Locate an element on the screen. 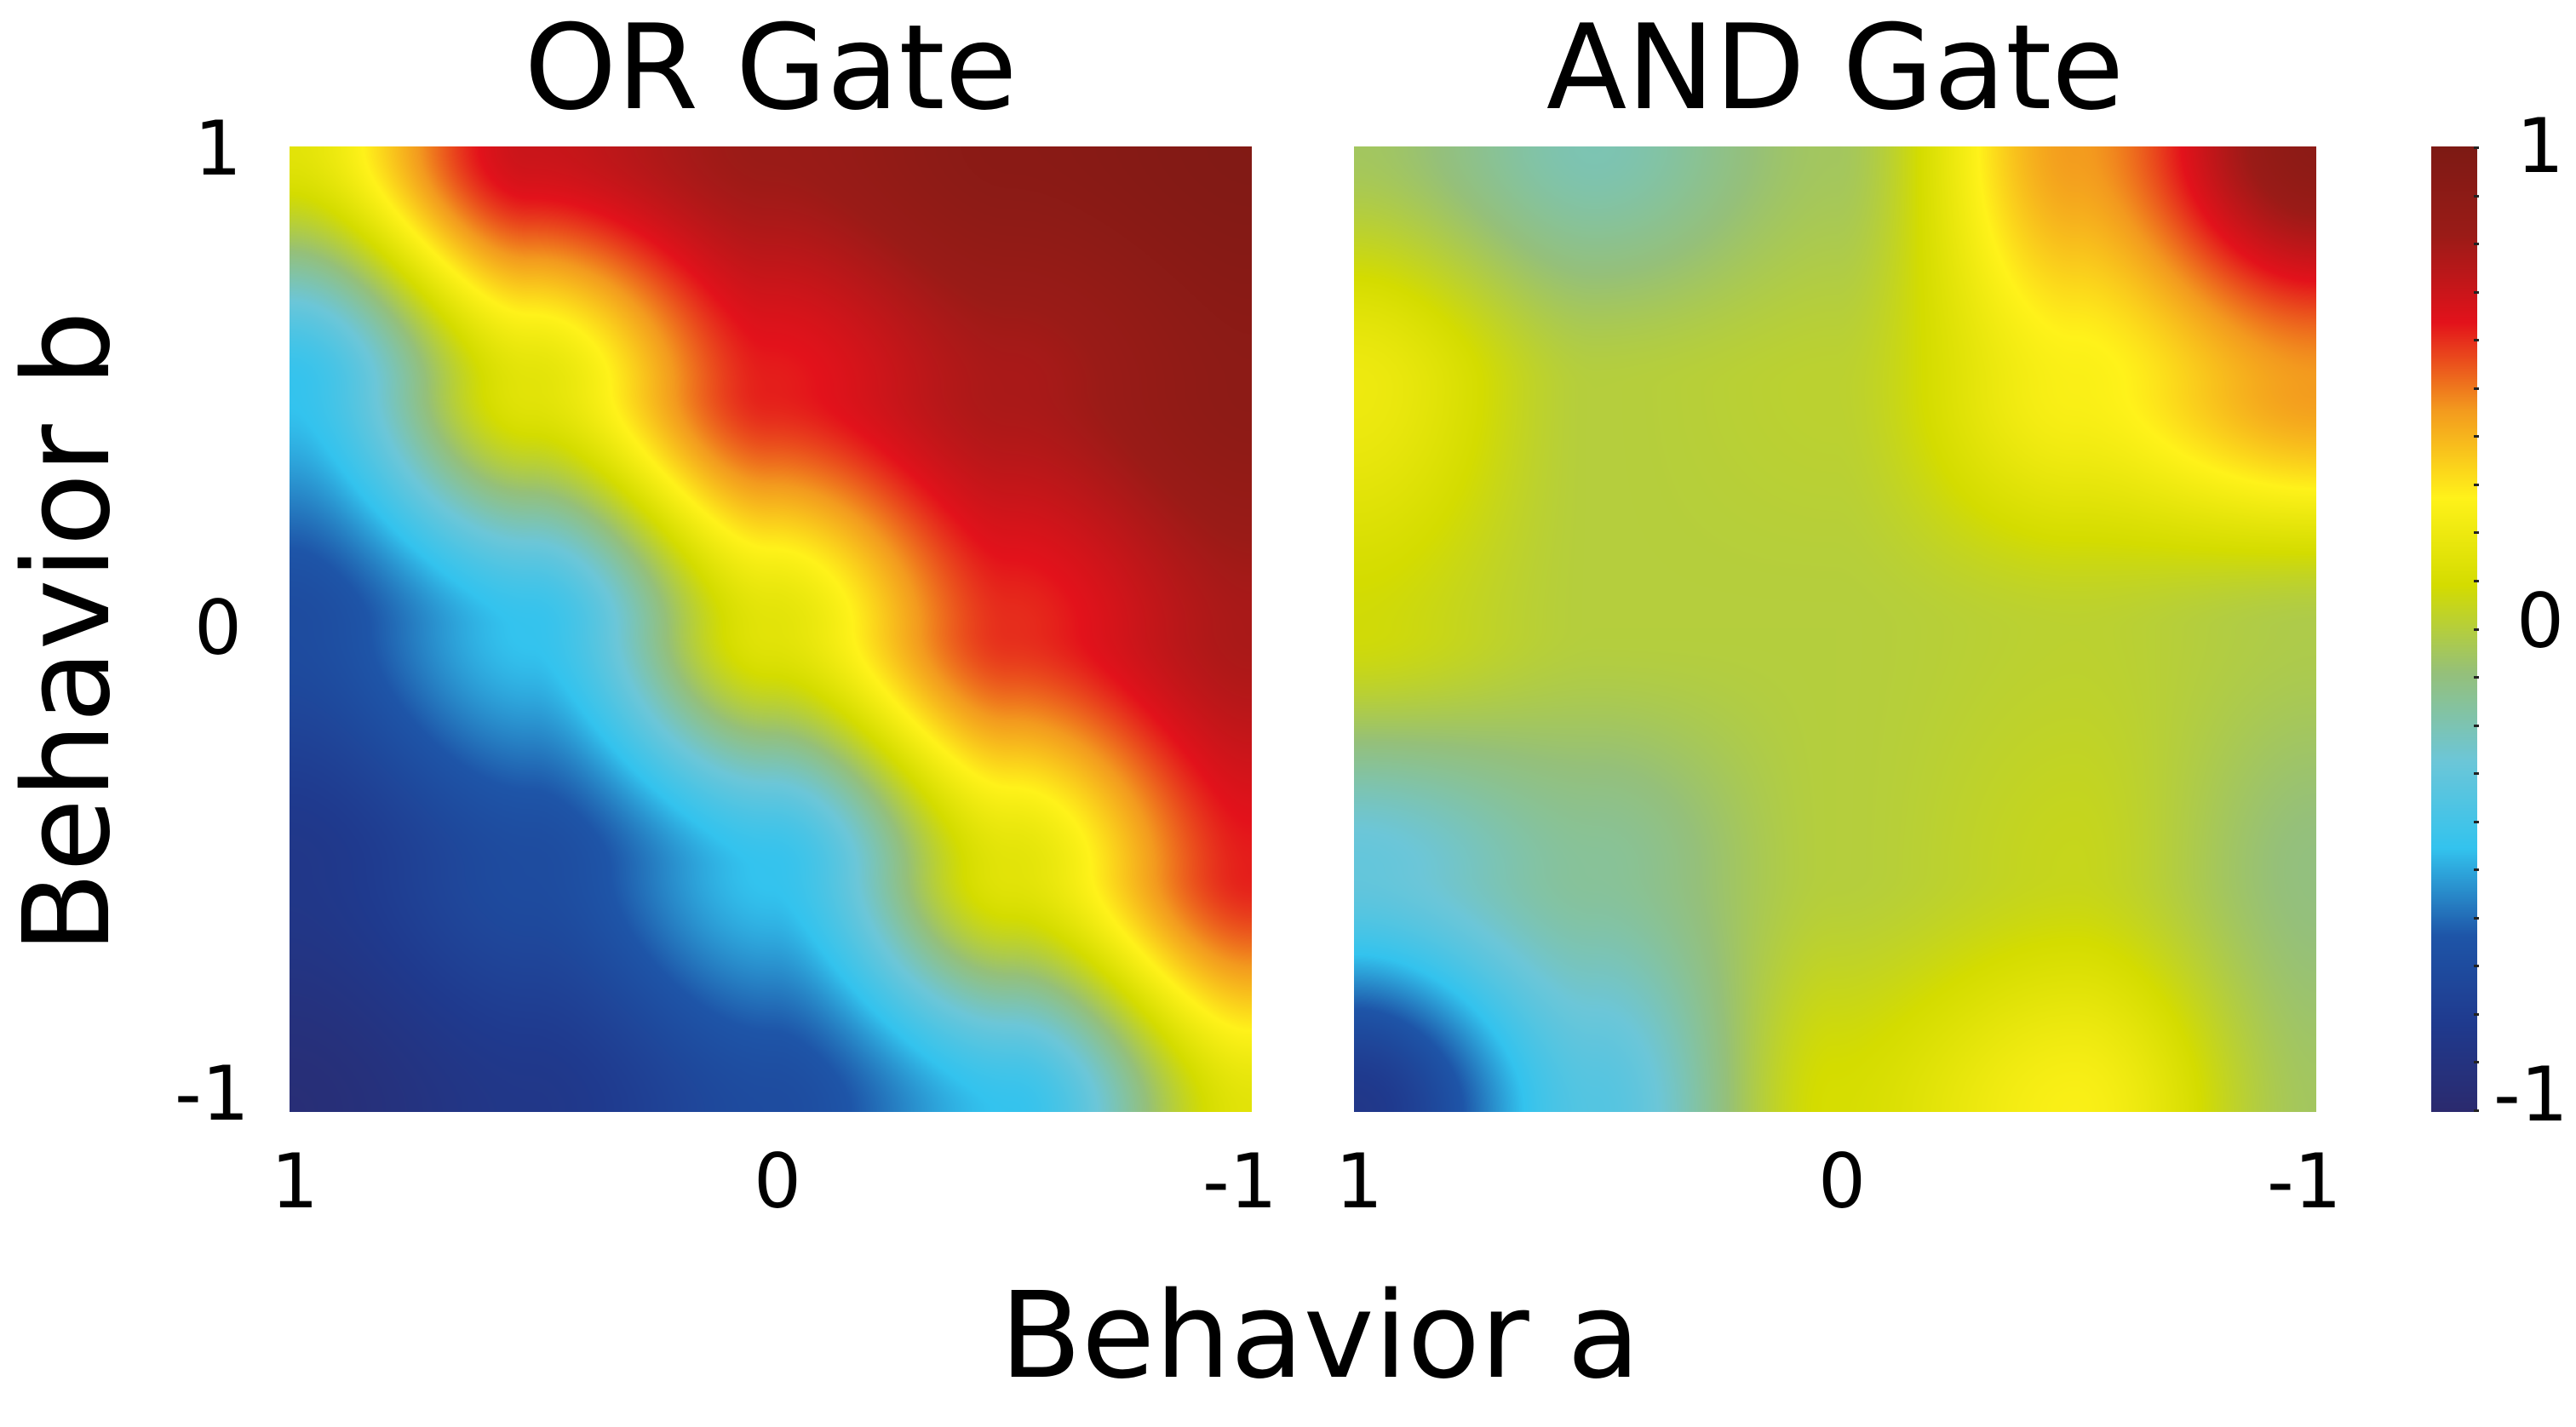 This screenshot has height=1427, width=2576. or-gate-title: OR Gate is located at coordinates (771, 68).